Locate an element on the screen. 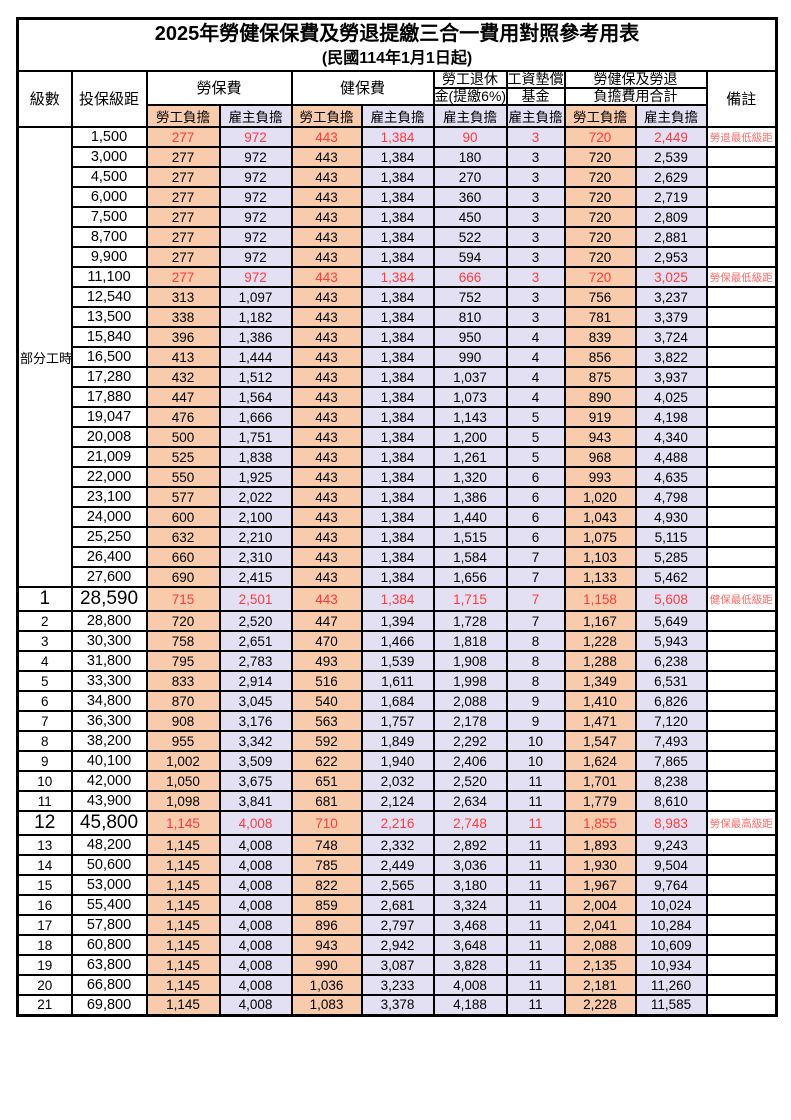 This screenshot has width=791, height=1120. table-row: 3 30,300 758 2,651 470 1,466 1,818 8 1,228 5,943 is located at coordinates (397, 641).